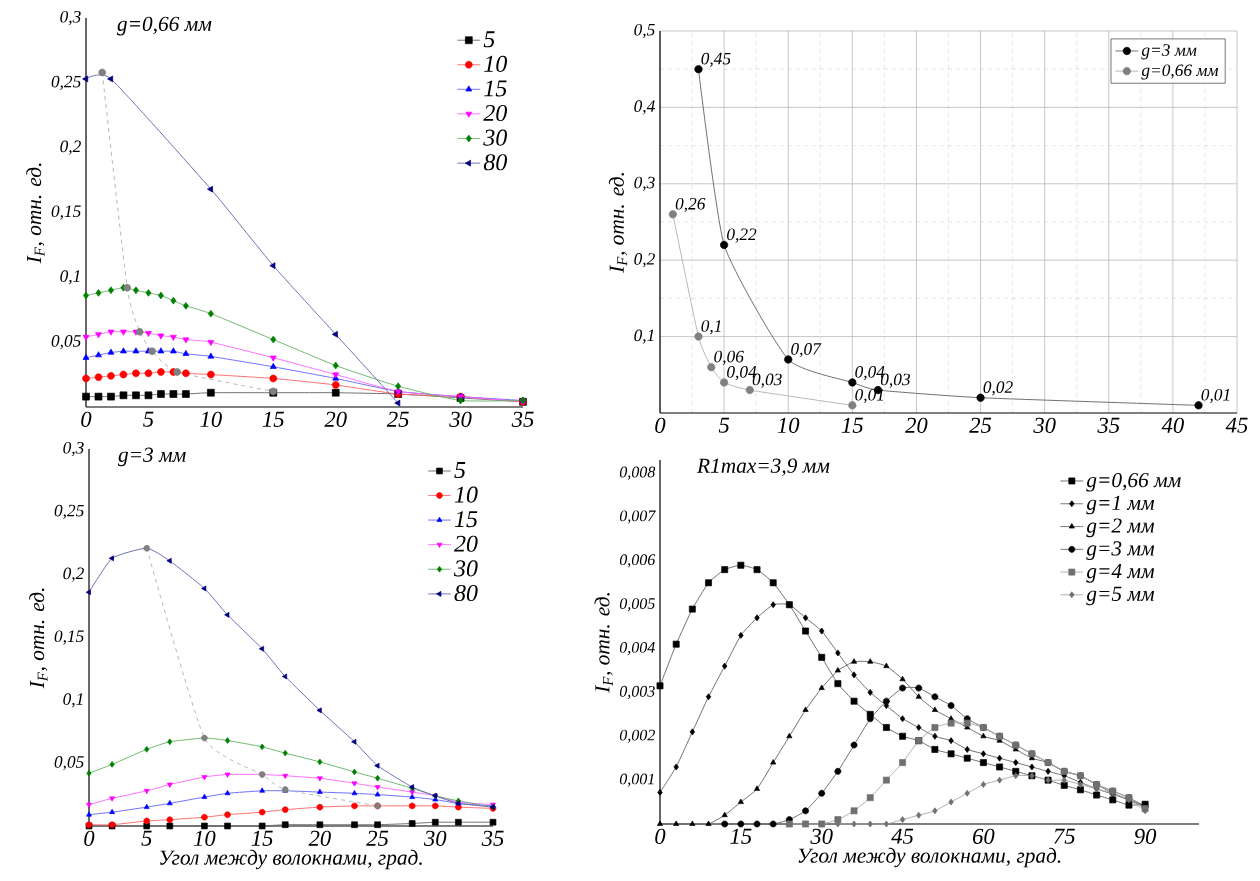 This screenshot has width=1260, height=881. I want to click on x-tick-label: 90, so click(1145, 836).